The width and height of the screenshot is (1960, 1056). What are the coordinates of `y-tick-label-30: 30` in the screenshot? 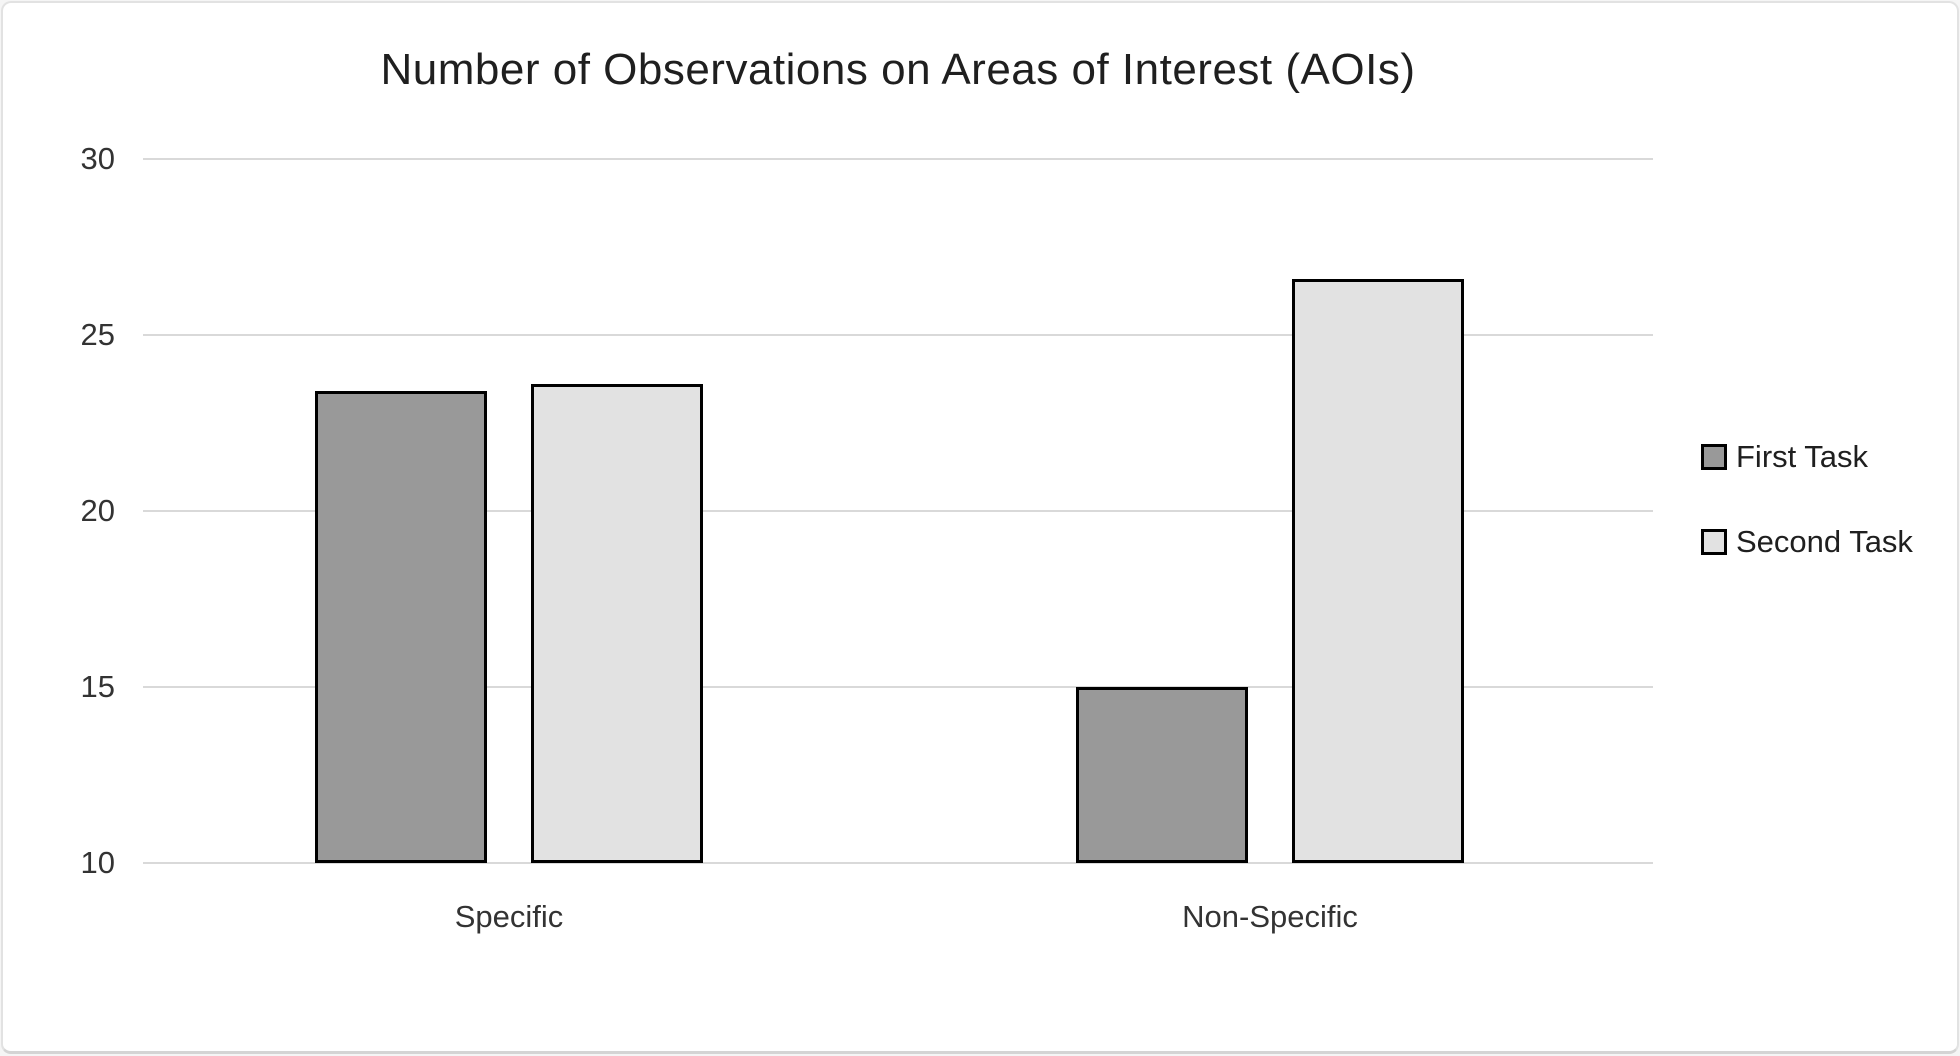 It's located at (97, 158).